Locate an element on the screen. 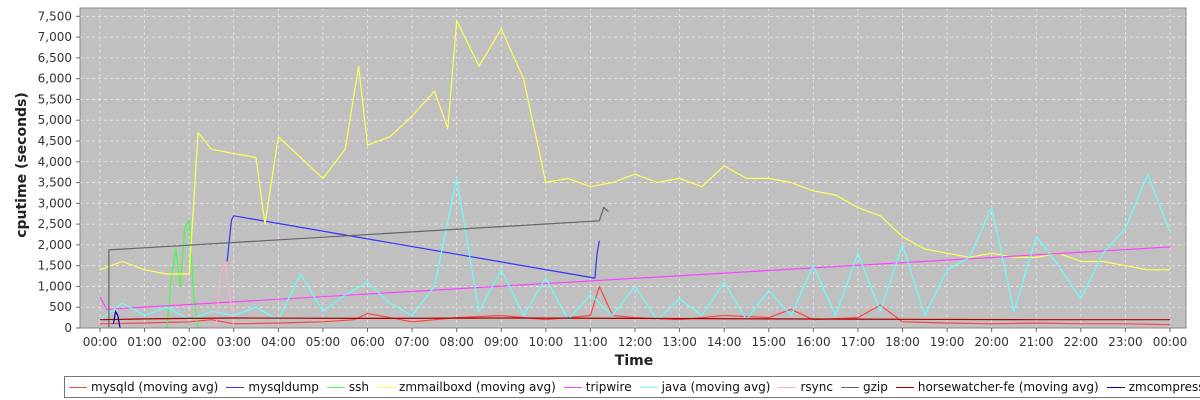 The image size is (1200, 400). x-tick-label: 02:00 is located at coordinates (189, 342).